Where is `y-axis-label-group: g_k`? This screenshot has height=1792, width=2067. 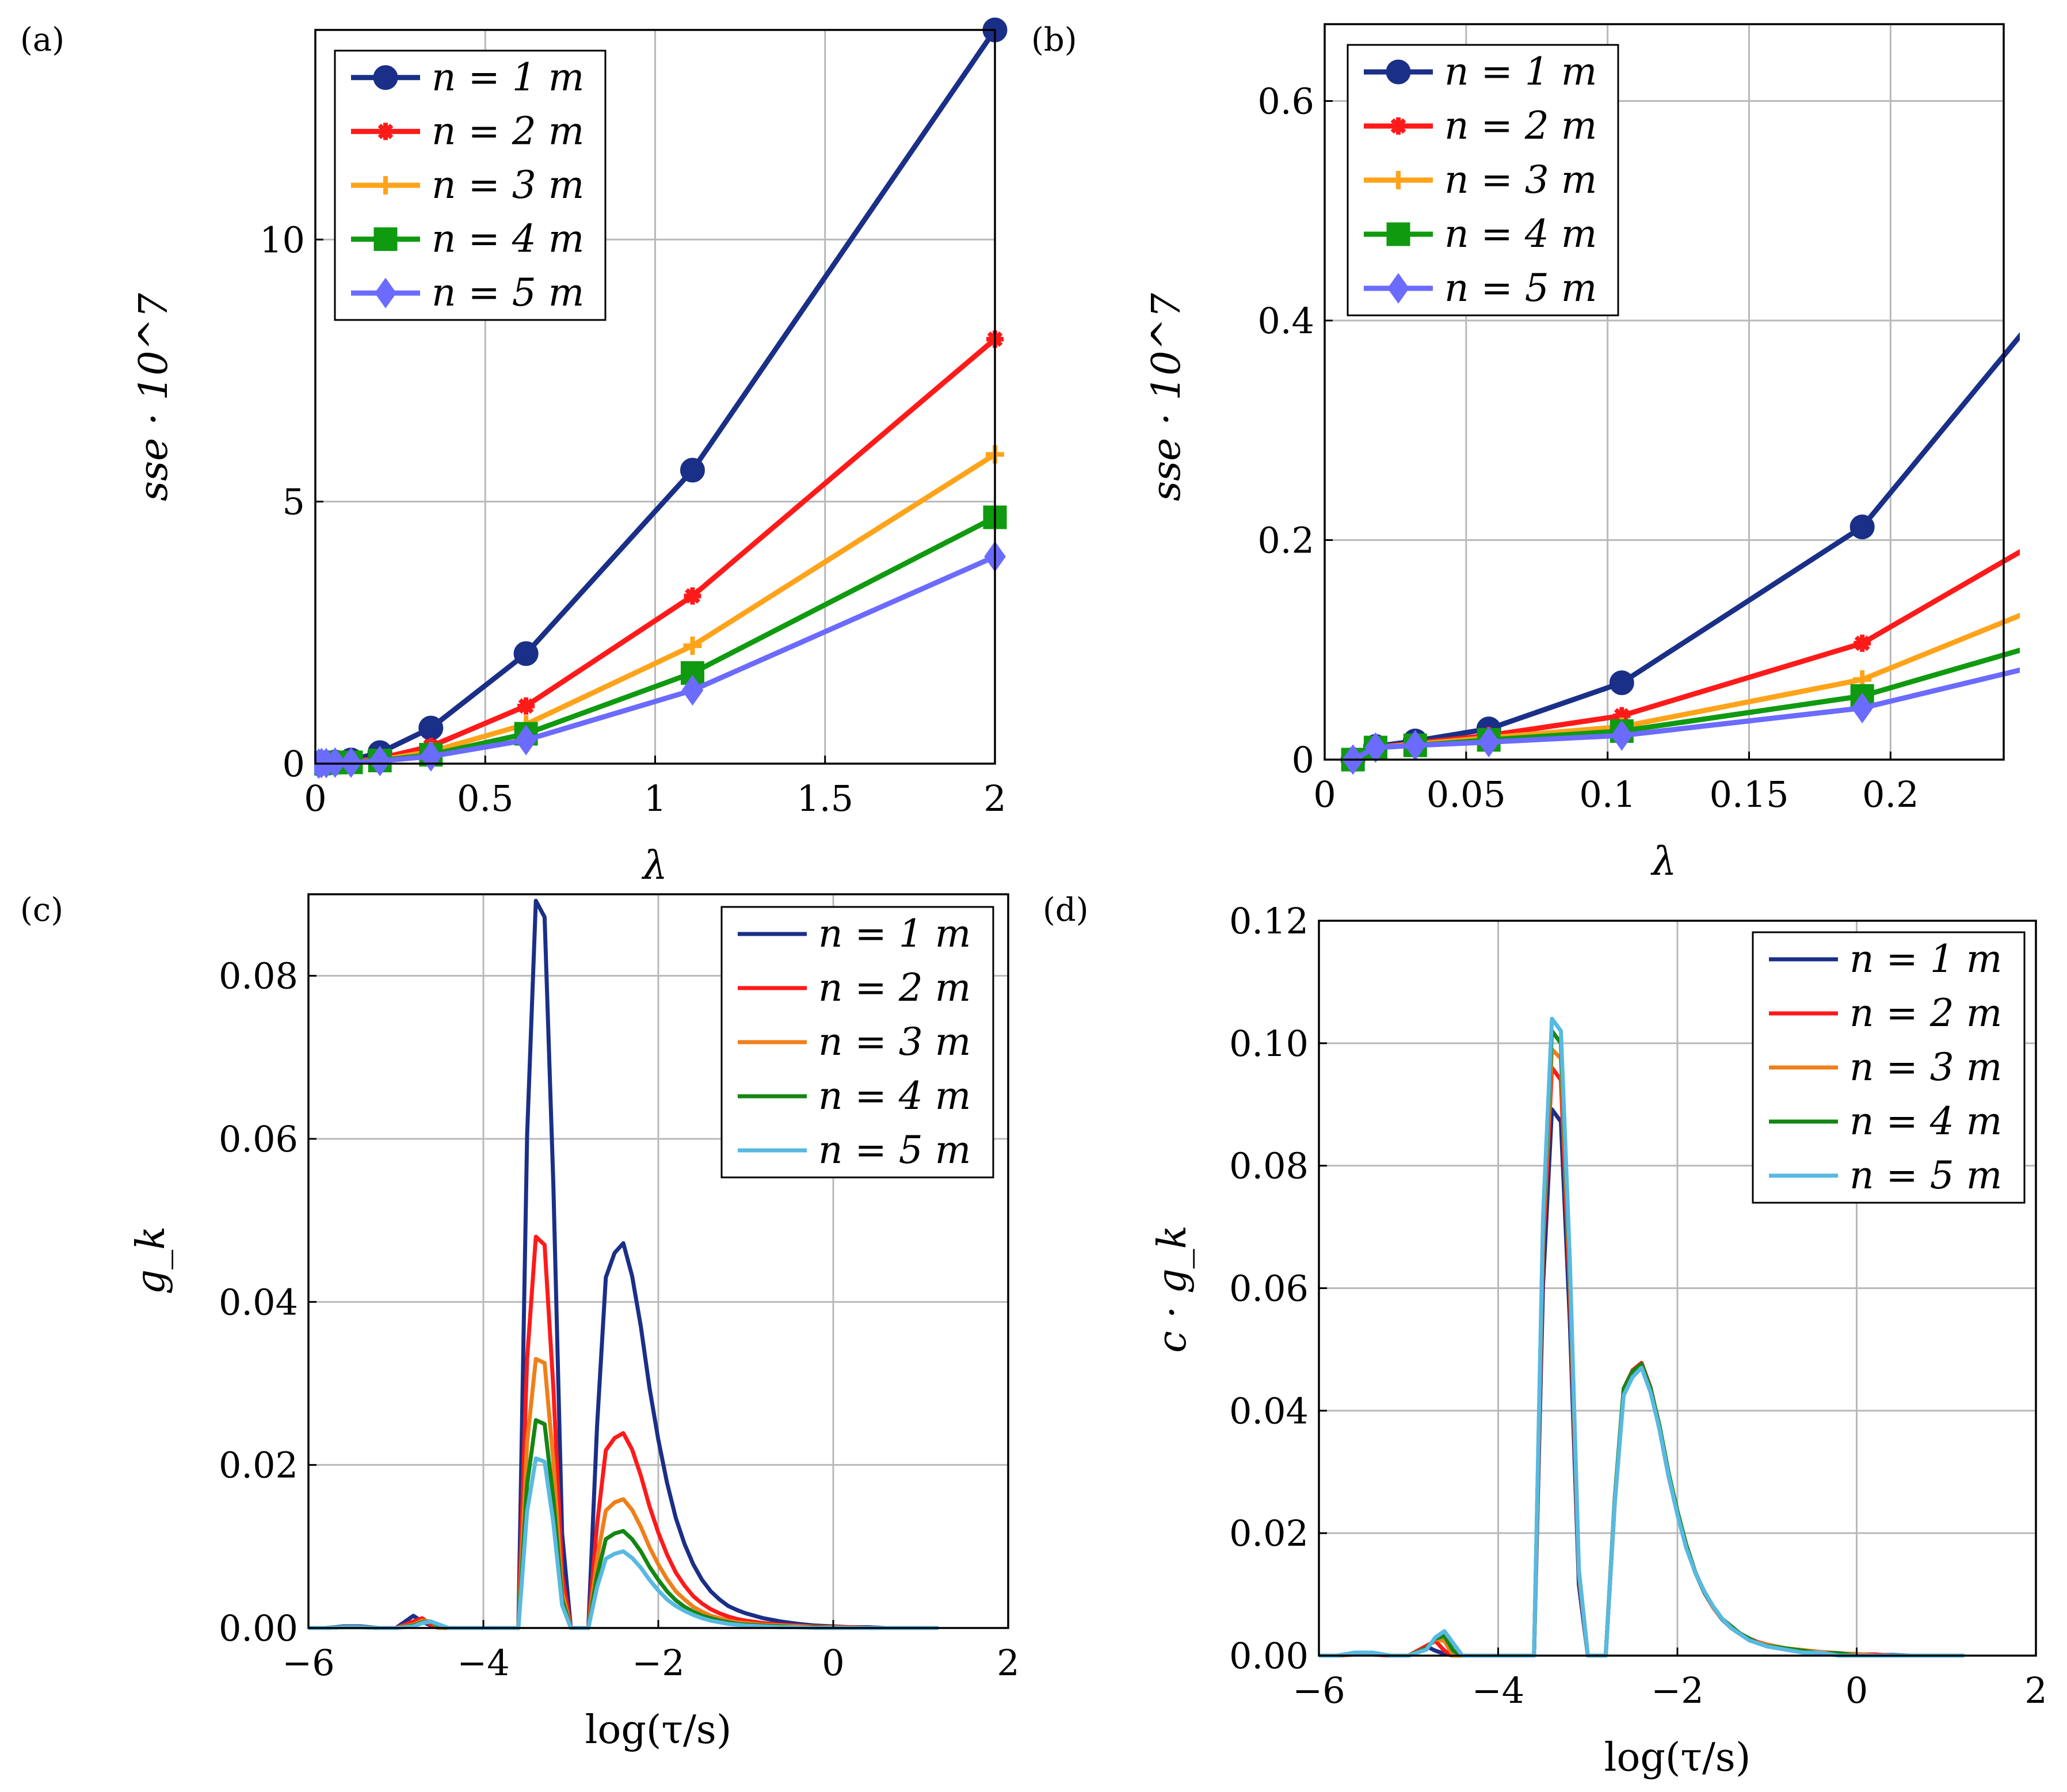 y-axis-label-group: g_k is located at coordinates (151, 1260).